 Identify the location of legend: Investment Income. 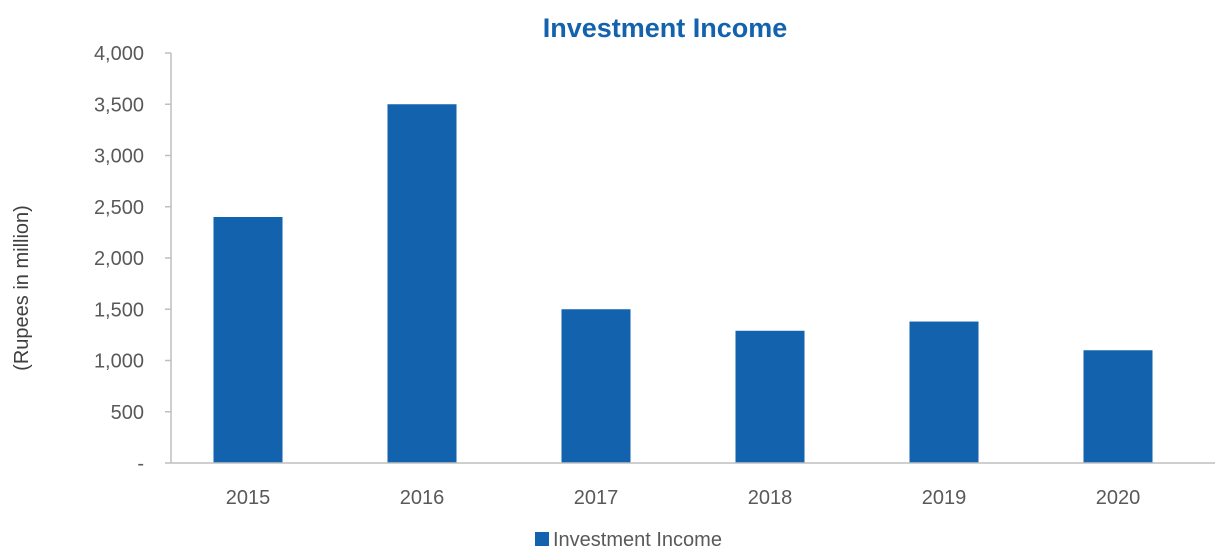
(628, 539).